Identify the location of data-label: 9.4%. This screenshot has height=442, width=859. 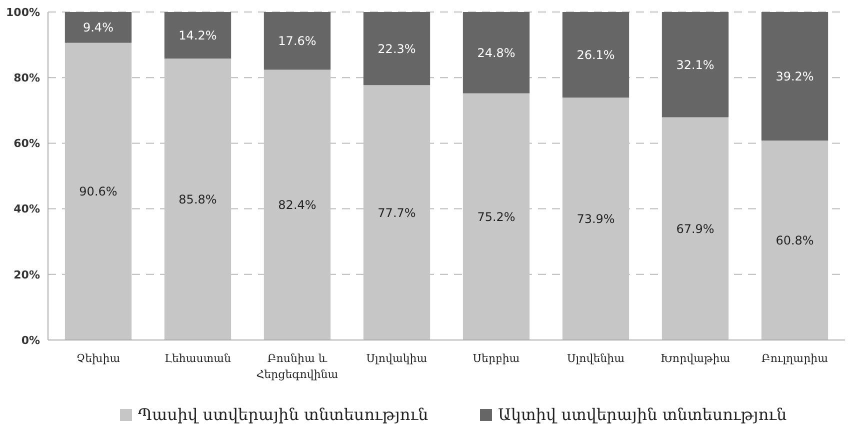
(98, 27).